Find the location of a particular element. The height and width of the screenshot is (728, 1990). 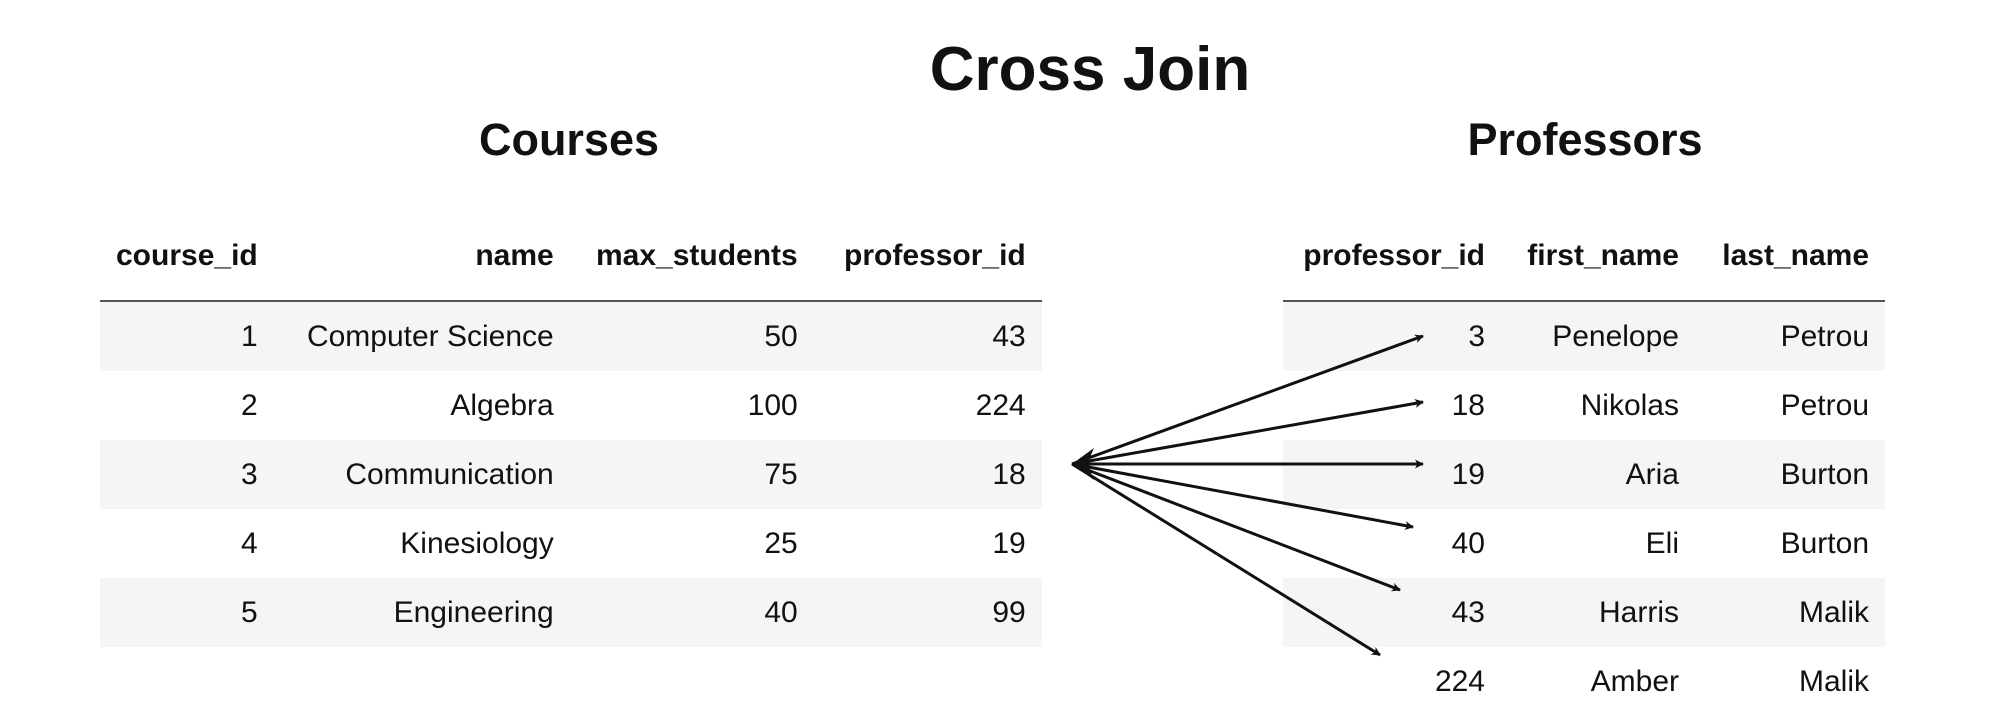

courses-column-header: name is located at coordinates (421, 257).